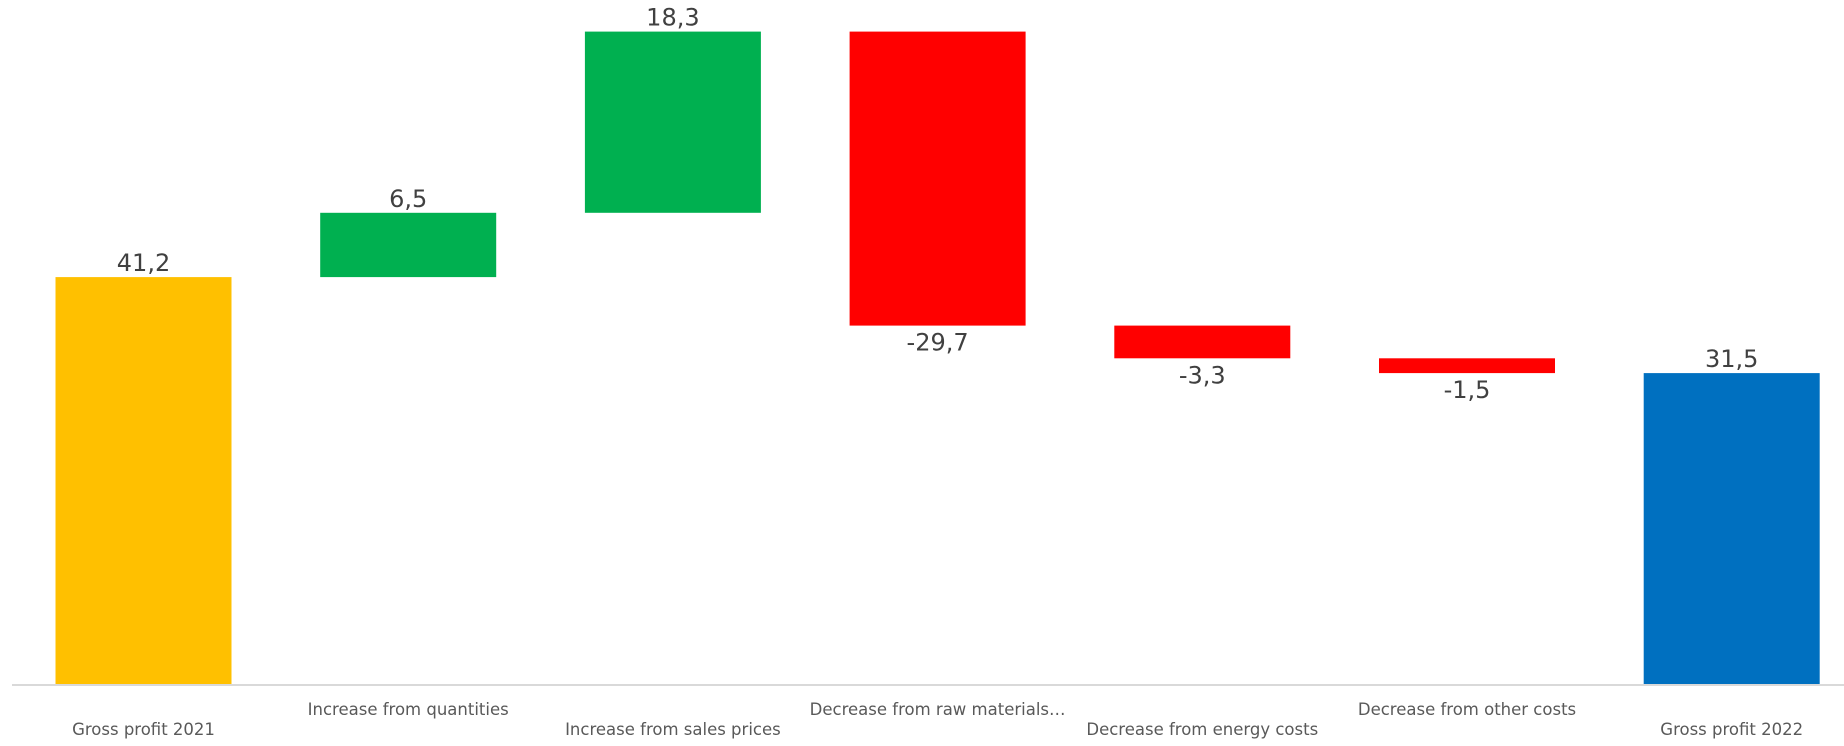 The width and height of the screenshot is (1844, 746). What do you see at coordinates (143, 729) in the screenshot?
I see `category-label-1: Gross profit 2021` at bounding box center [143, 729].